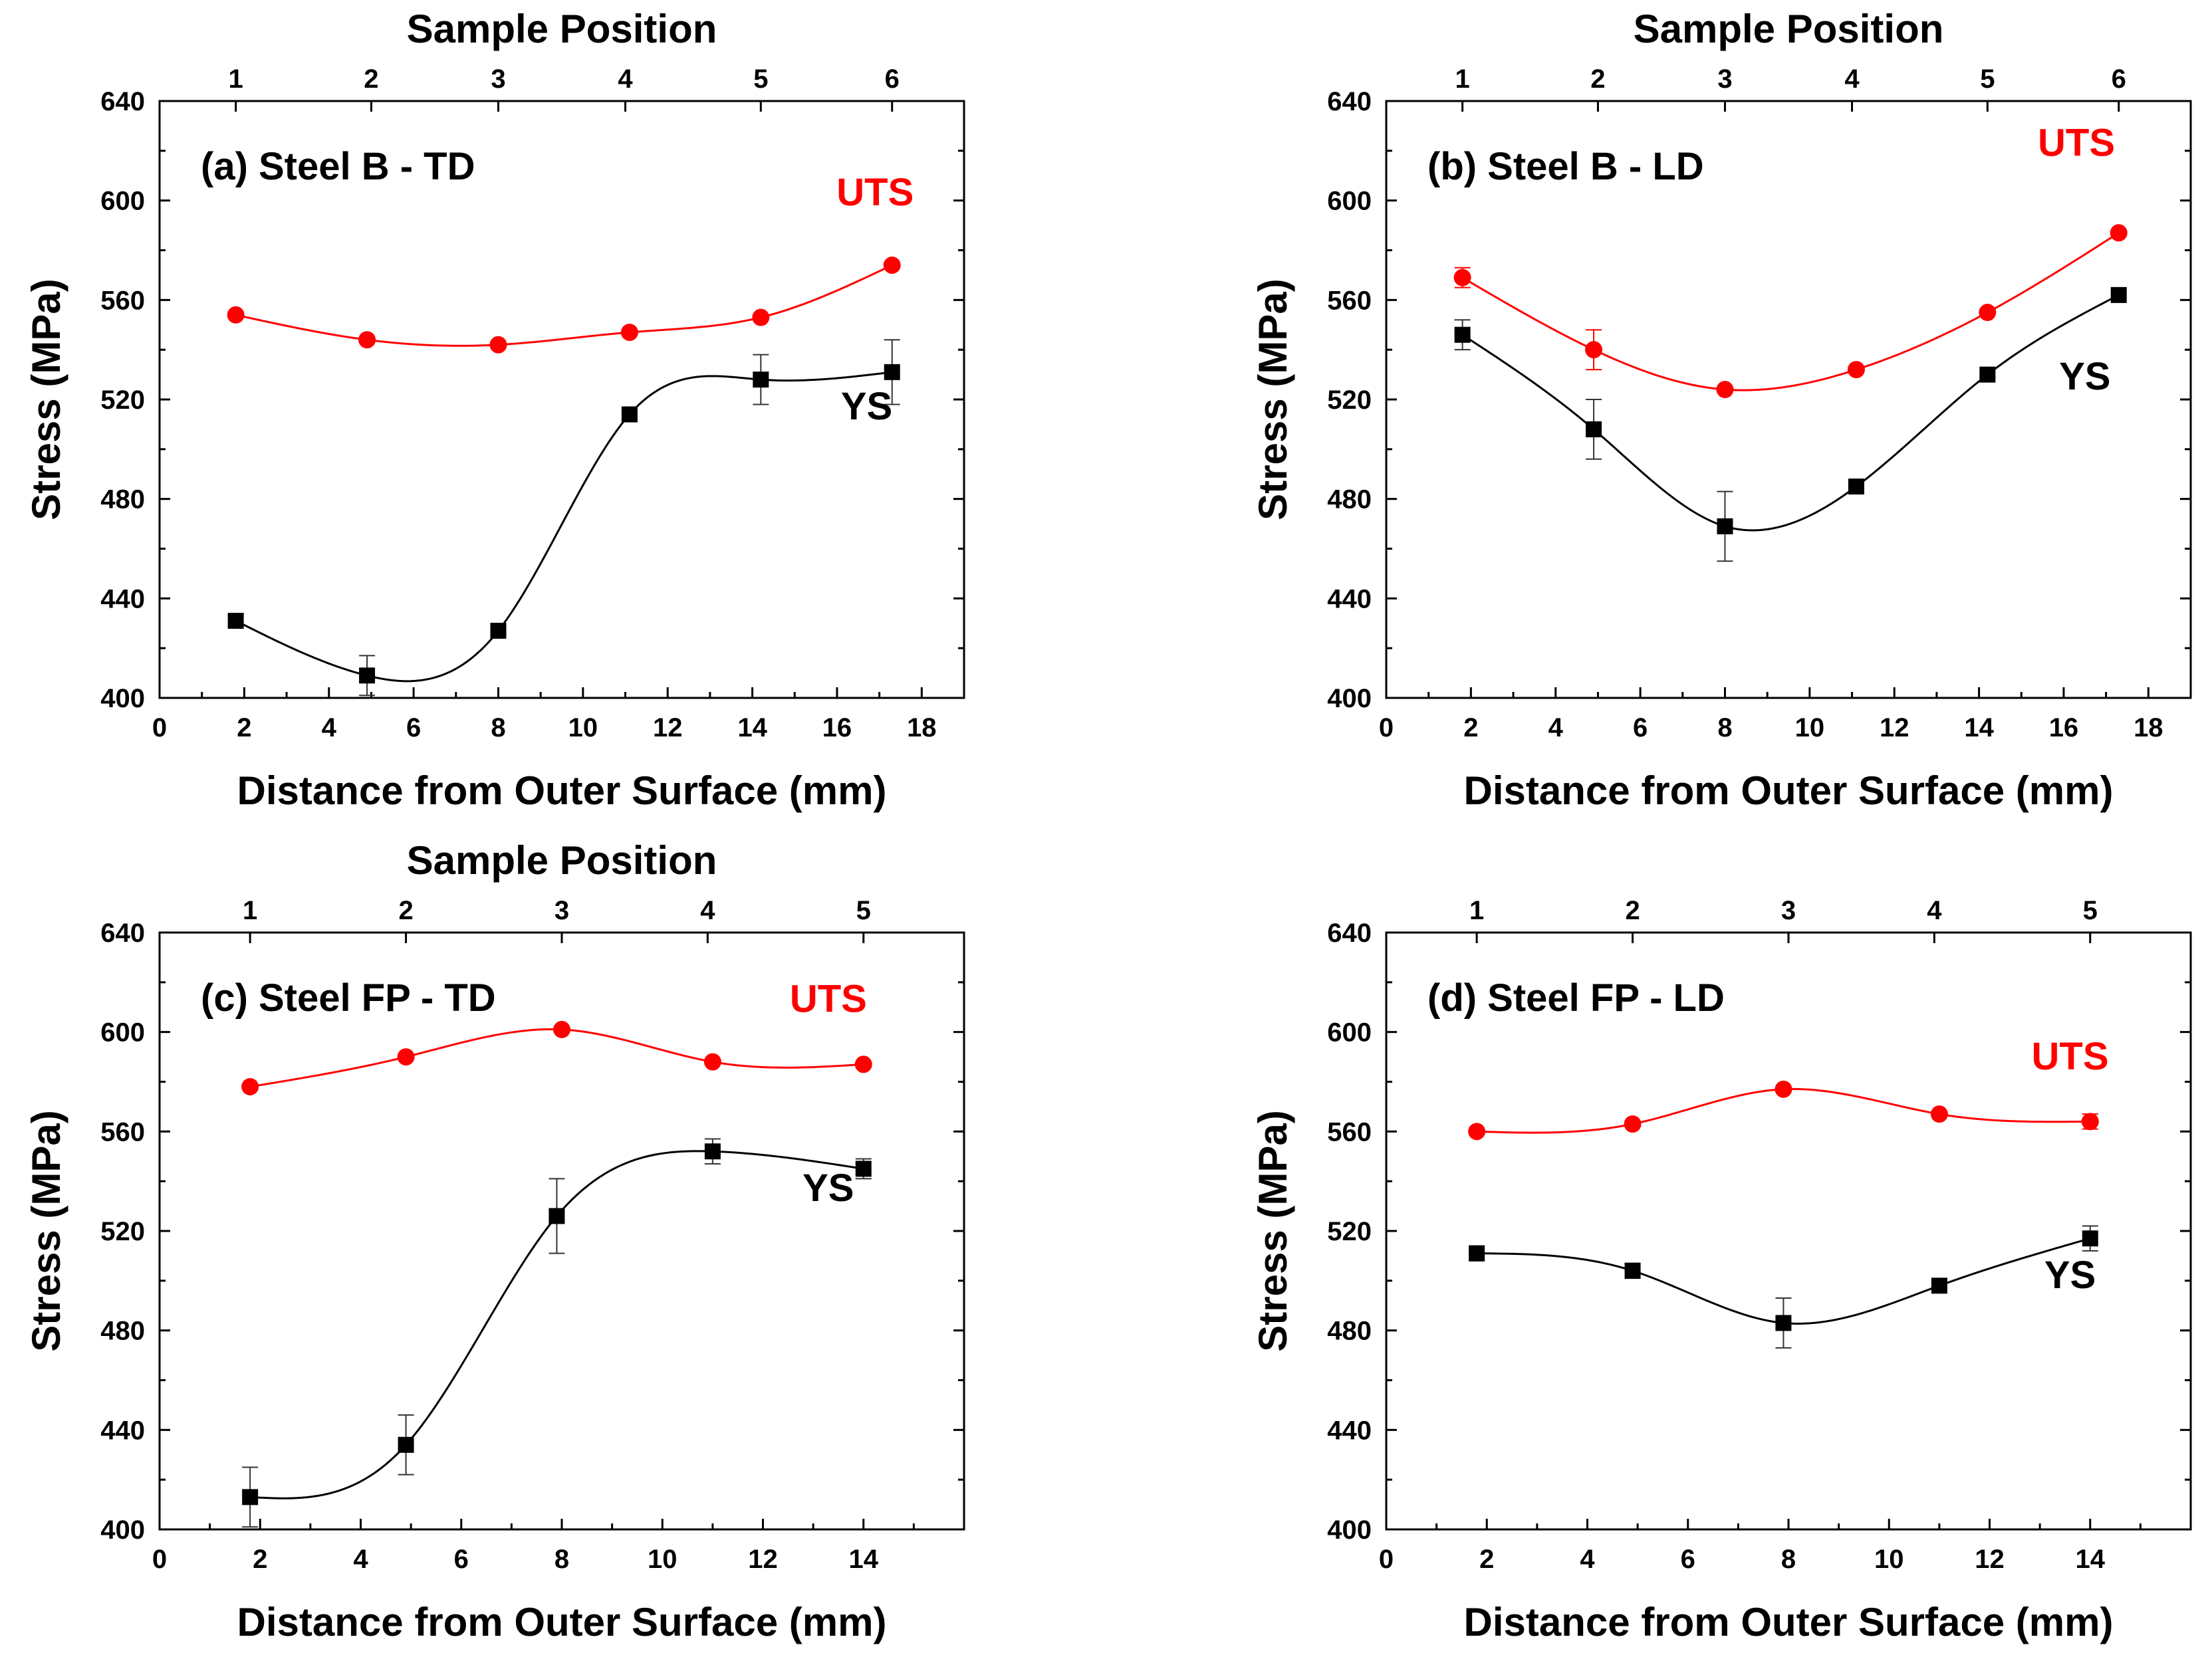  What do you see at coordinates (2064, 728) in the screenshot?
I see `x-tick-label: 16` at bounding box center [2064, 728].